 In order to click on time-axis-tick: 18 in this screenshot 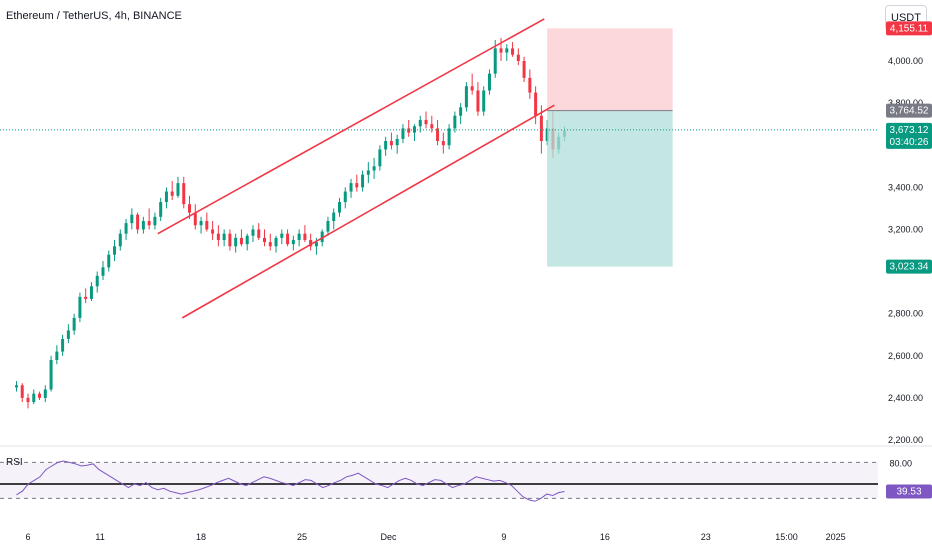, I will do `click(201, 537)`.